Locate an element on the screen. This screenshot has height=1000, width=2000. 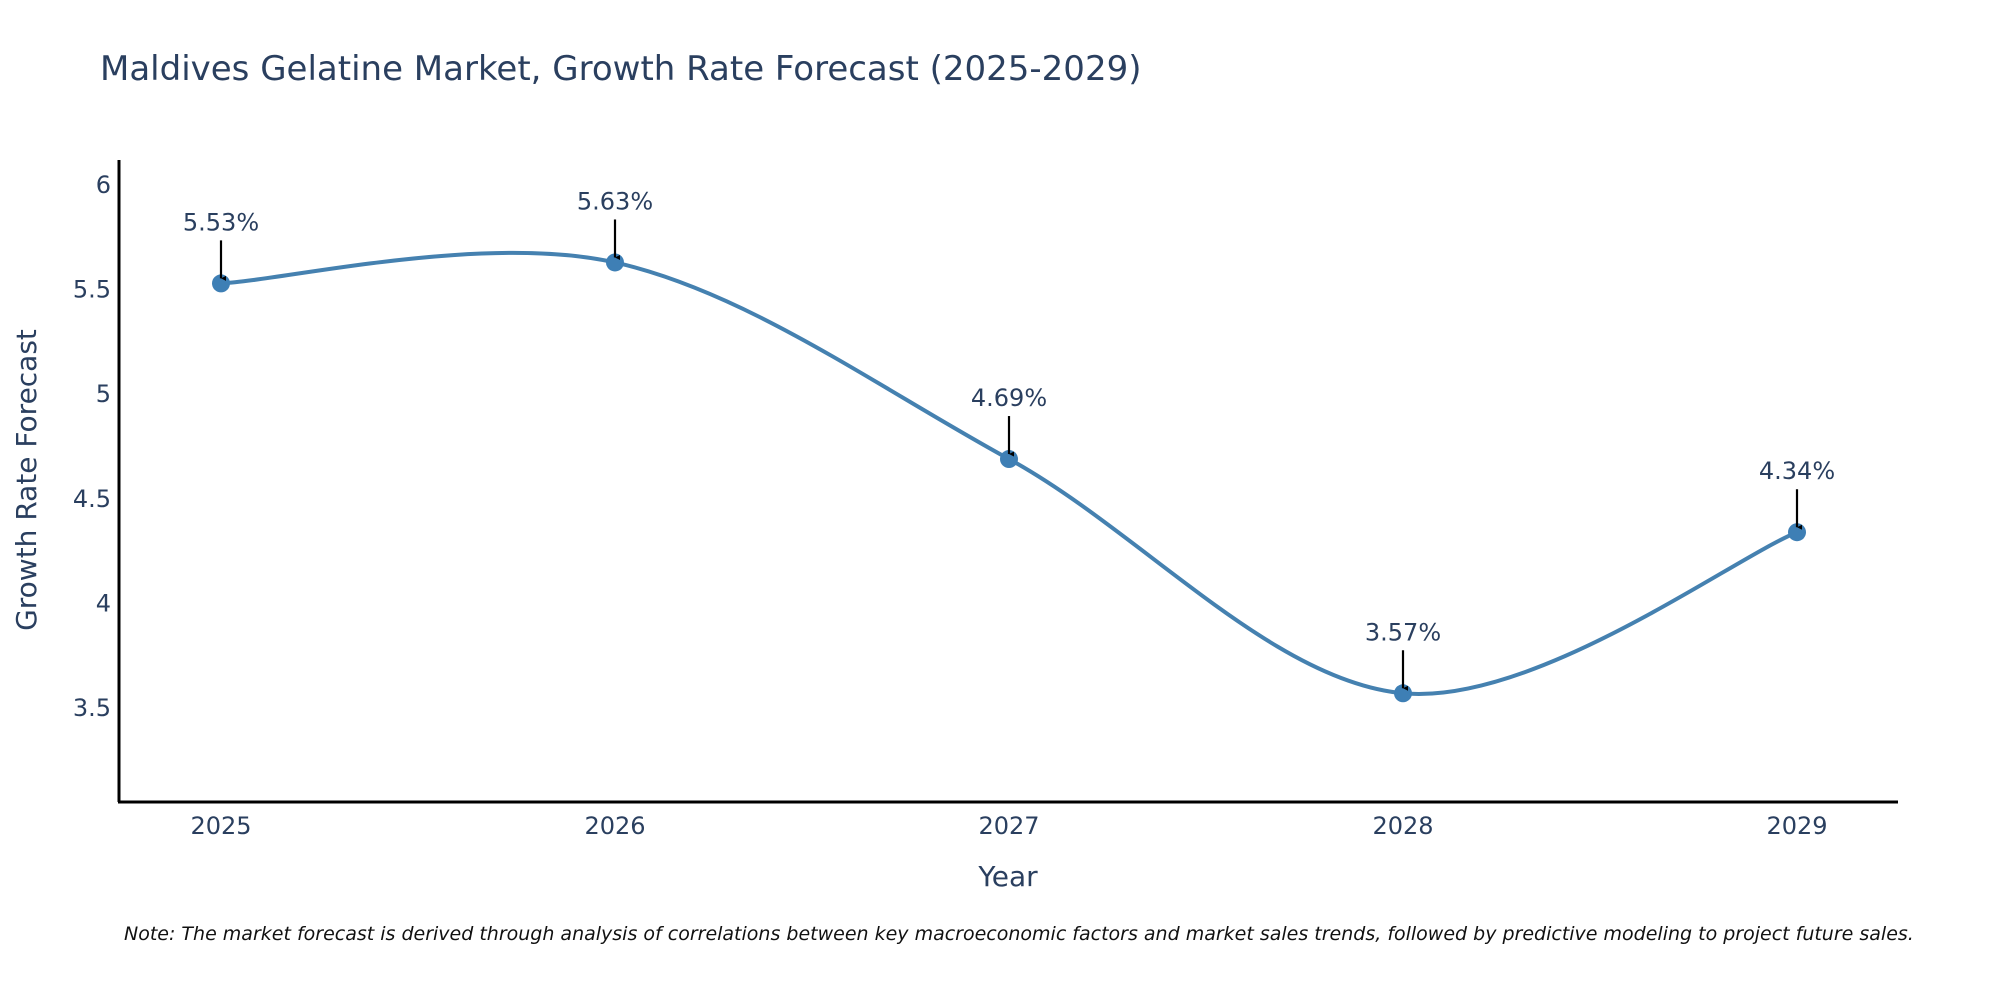
data-label: 5.53% is located at coordinates (221, 222).